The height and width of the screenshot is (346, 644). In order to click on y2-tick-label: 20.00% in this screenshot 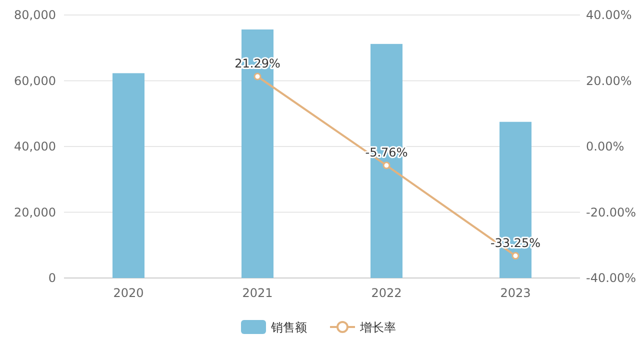, I will do `click(609, 81)`.